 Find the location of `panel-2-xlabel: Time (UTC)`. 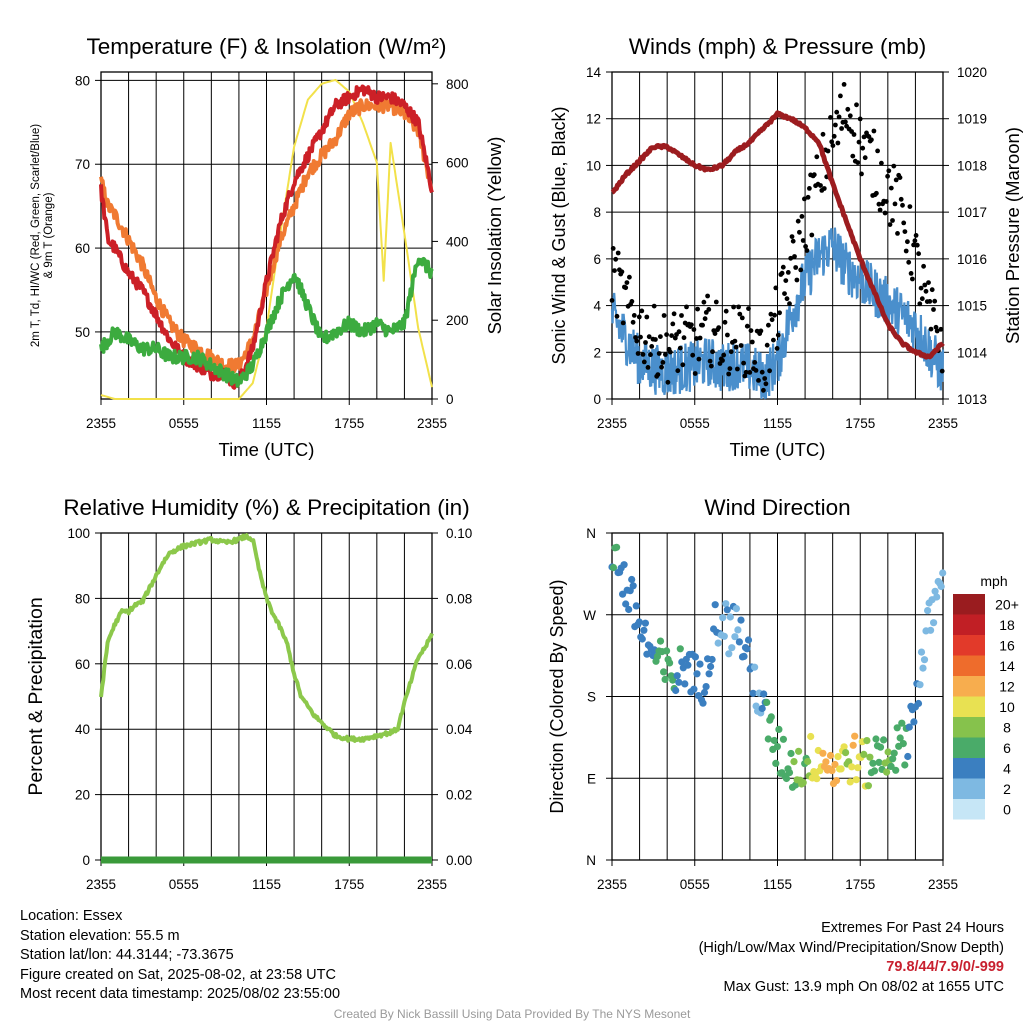

panel-2-xlabel: Time (UTC) is located at coordinates (778, 449).